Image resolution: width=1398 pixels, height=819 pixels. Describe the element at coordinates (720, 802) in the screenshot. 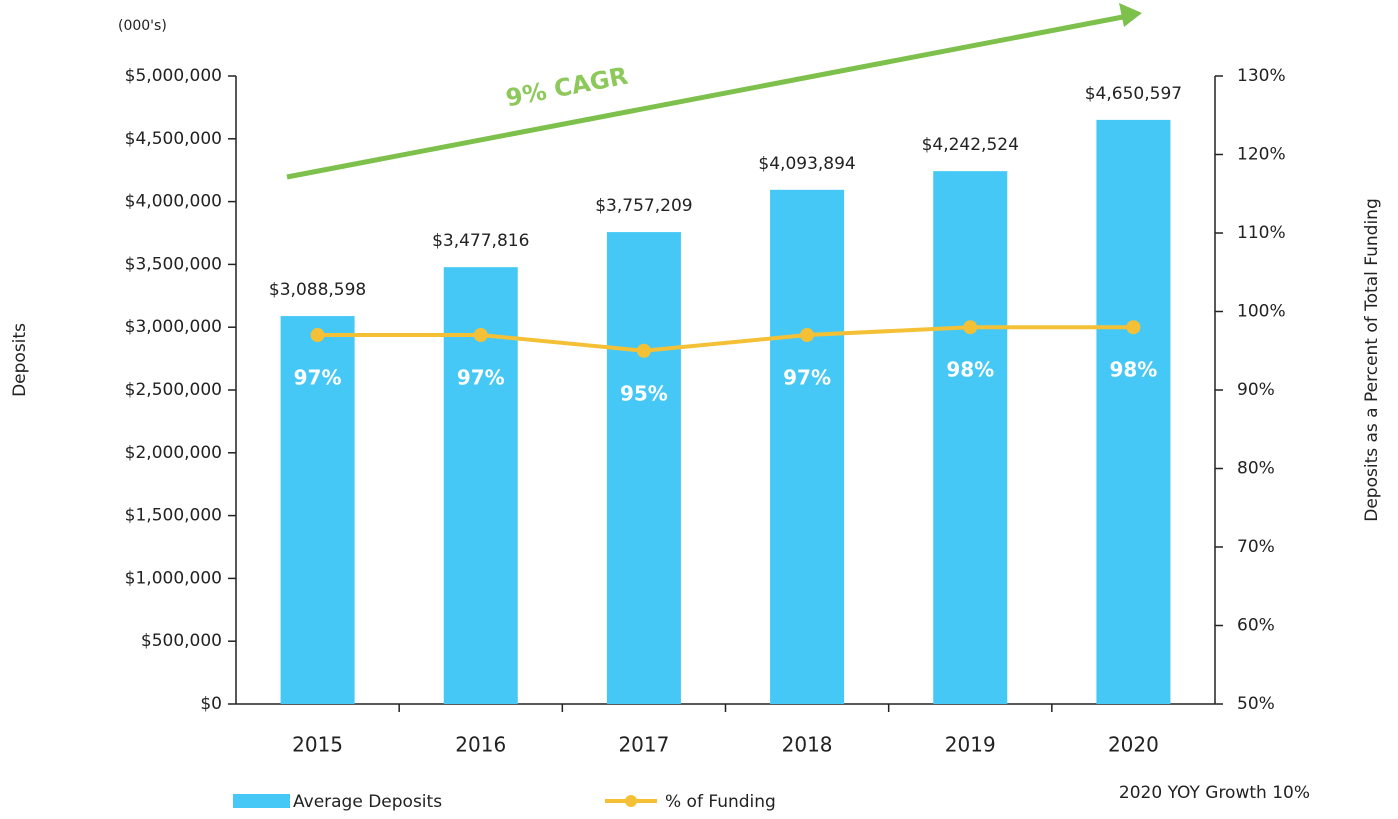

I see `legend-label: % of Funding` at that location.